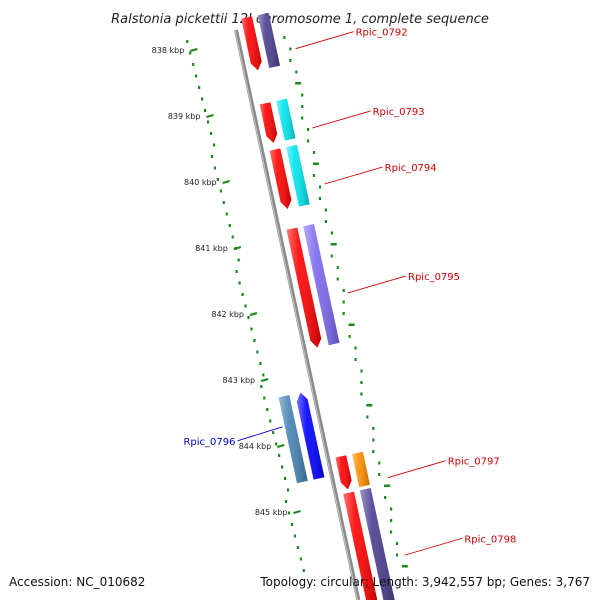 The image size is (600, 600). What do you see at coordinates (474, 462) in the screenshot?
I see `gene-label-Rpic_0797: Rpic_0797` at bounding box center [474, 462].